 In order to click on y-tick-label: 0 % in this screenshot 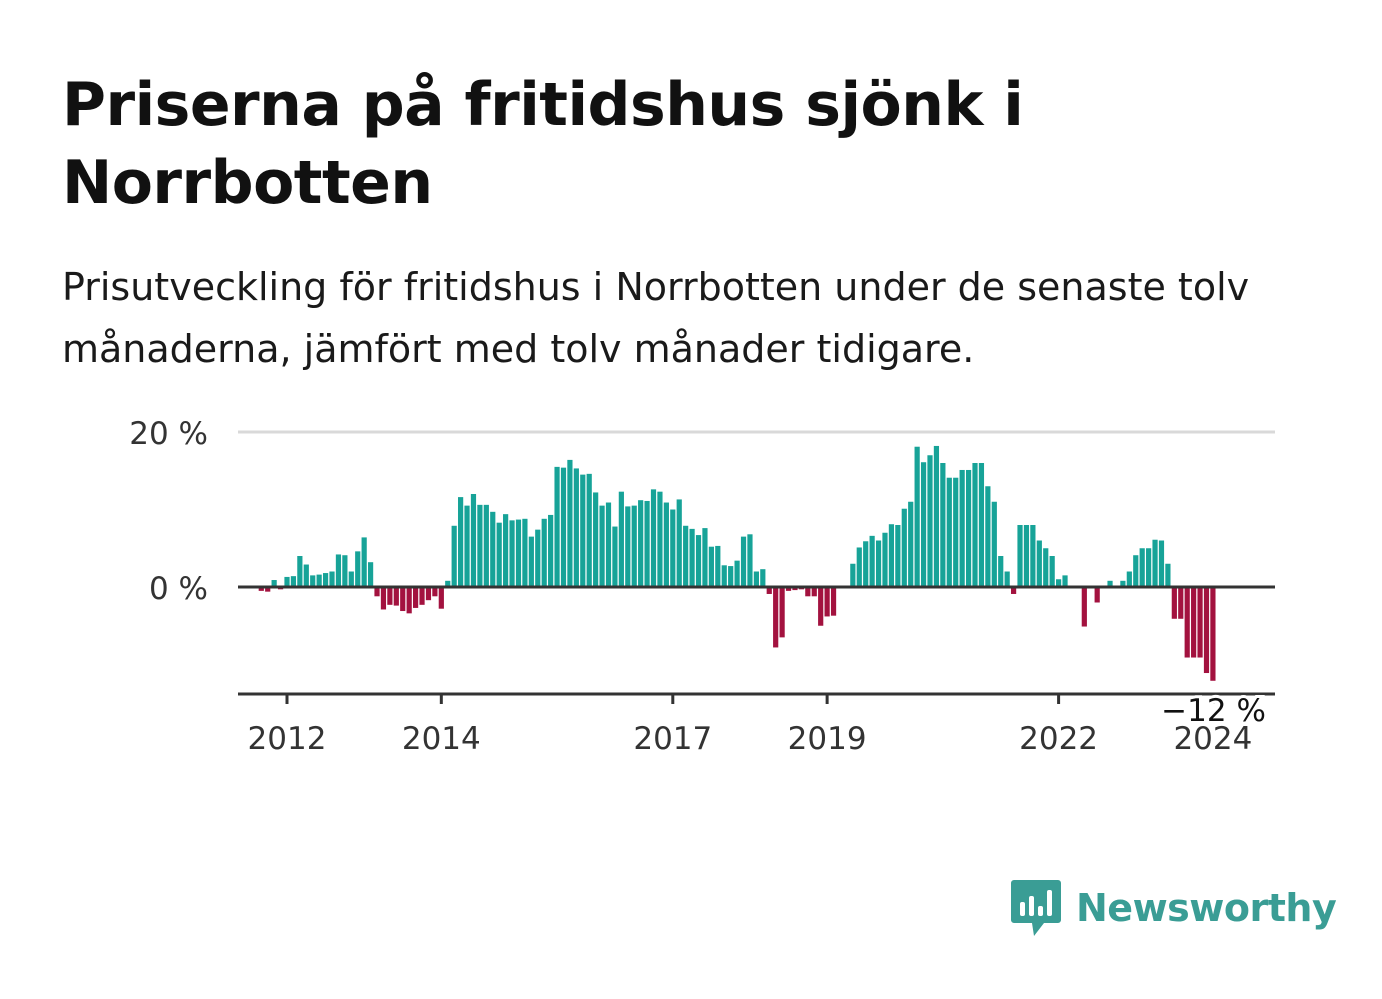, I will do `click(178, 589)`.